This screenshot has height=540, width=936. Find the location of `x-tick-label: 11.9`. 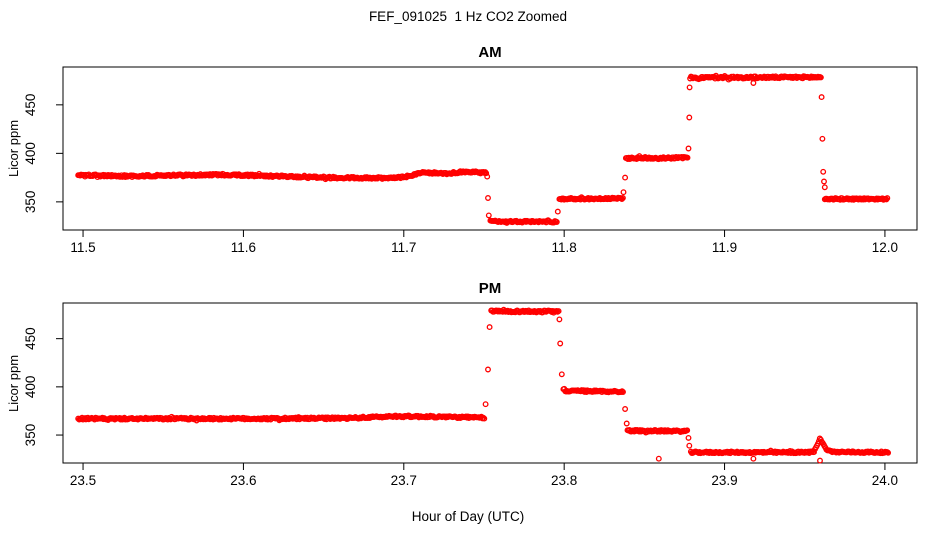

x-tick-label: 11.9 is located at coordinates (724, 247).